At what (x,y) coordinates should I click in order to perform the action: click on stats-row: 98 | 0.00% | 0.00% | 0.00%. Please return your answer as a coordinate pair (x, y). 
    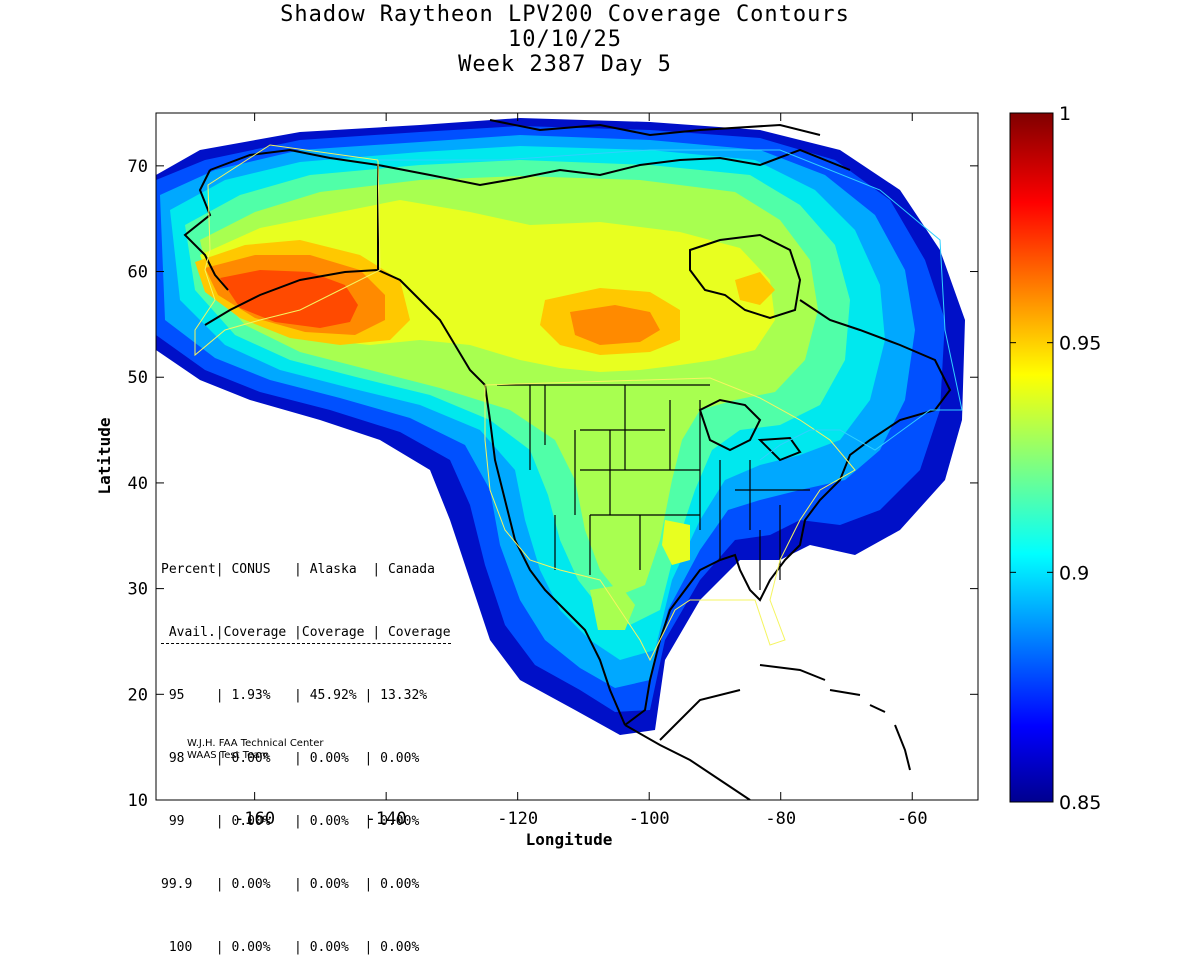
    Looking at the image, I should click on (306, 758).